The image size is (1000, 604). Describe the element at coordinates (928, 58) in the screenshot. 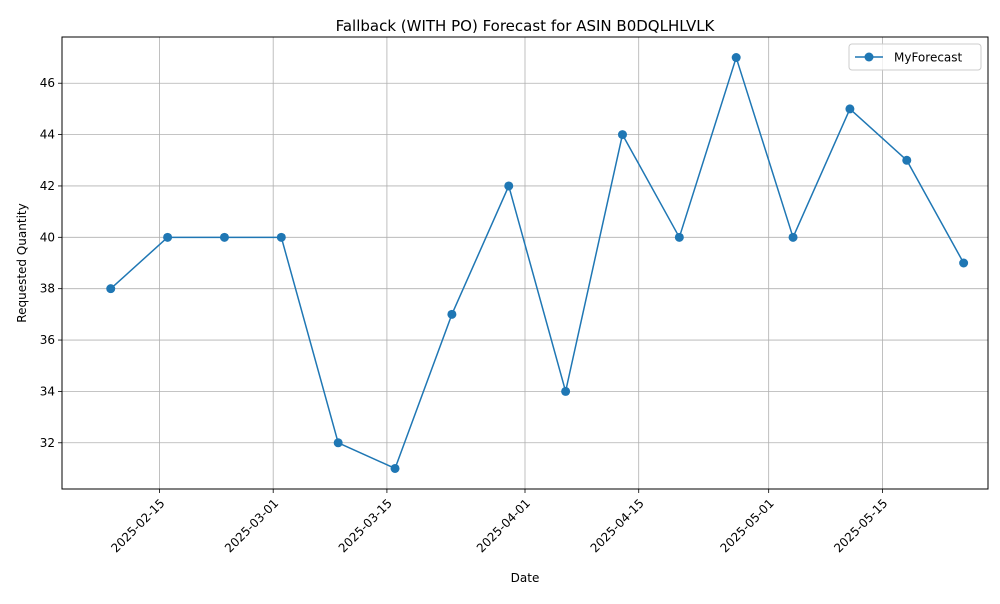

I see `legend-label: MyForecast` at that location.